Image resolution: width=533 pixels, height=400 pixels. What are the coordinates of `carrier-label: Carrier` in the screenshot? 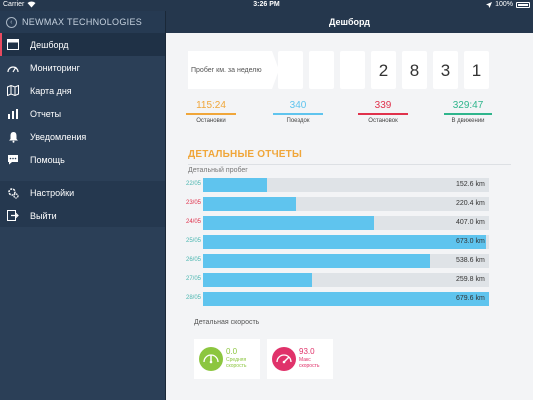 It's located at (14, 4).